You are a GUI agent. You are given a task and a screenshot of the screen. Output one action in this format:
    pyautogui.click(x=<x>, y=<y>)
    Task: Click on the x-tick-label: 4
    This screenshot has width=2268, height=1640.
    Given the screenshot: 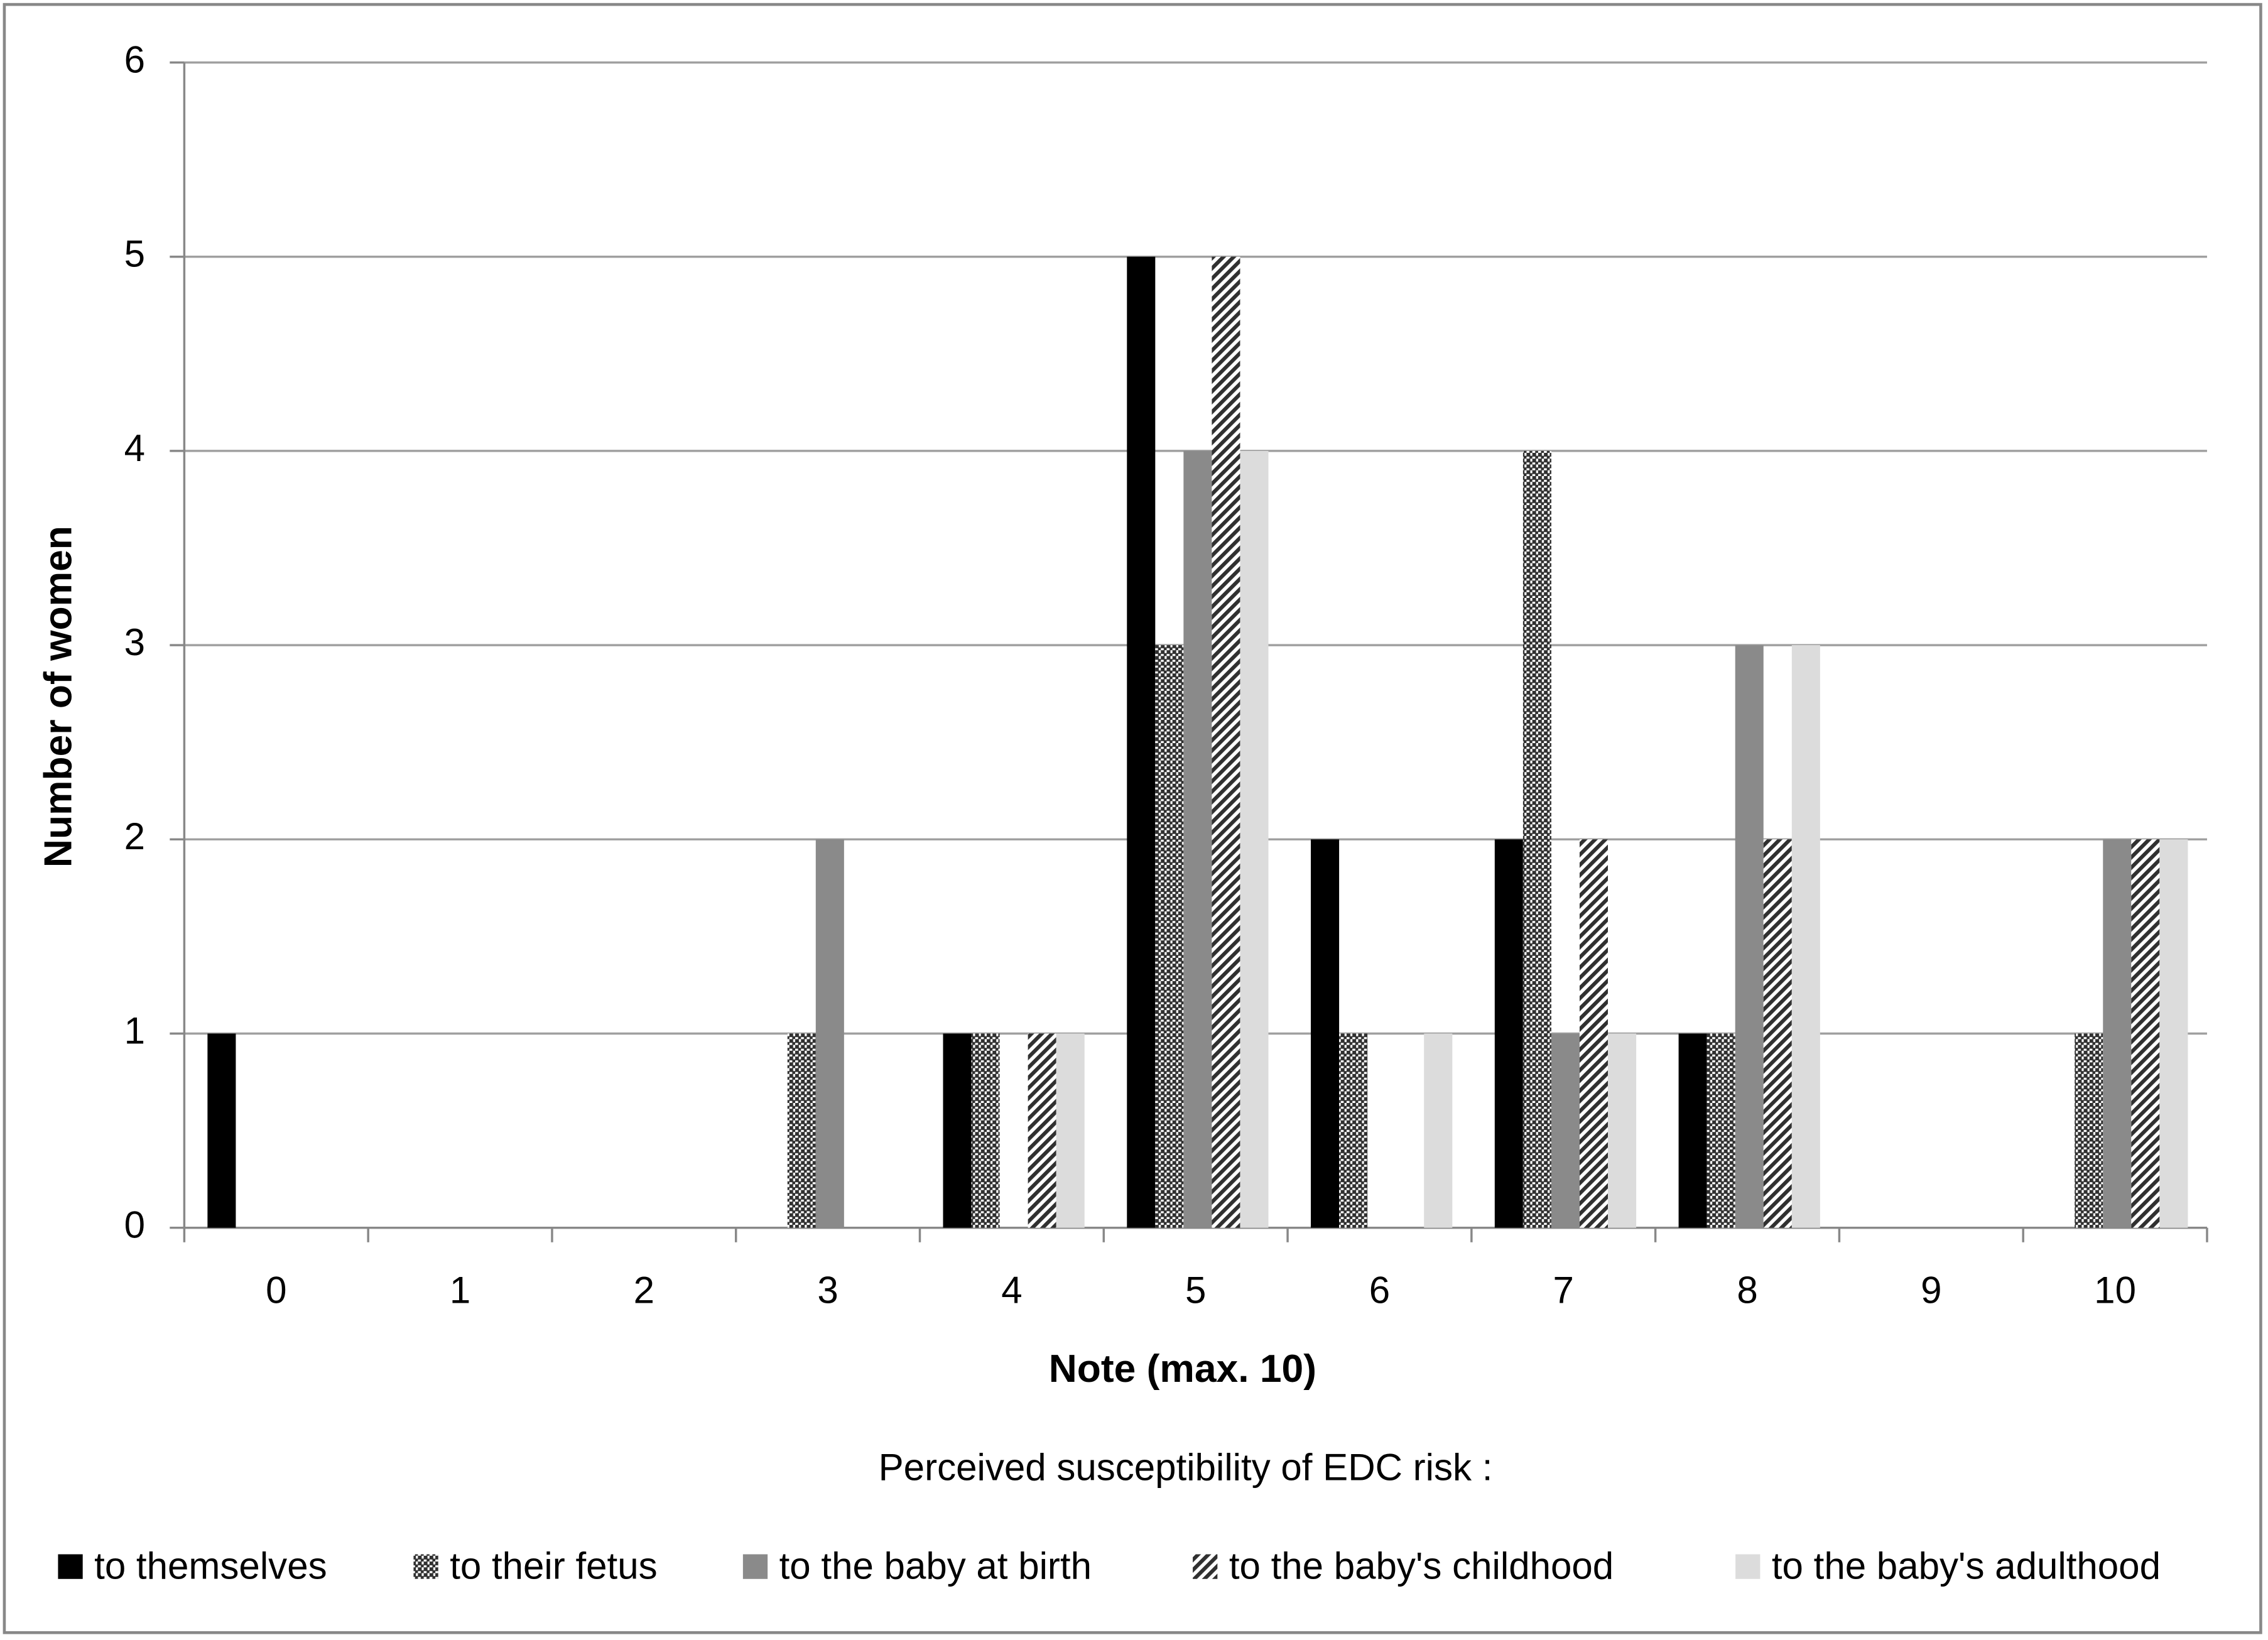 What is the action you would take?
    pyautogui.click(x=1012, y=1290)
    